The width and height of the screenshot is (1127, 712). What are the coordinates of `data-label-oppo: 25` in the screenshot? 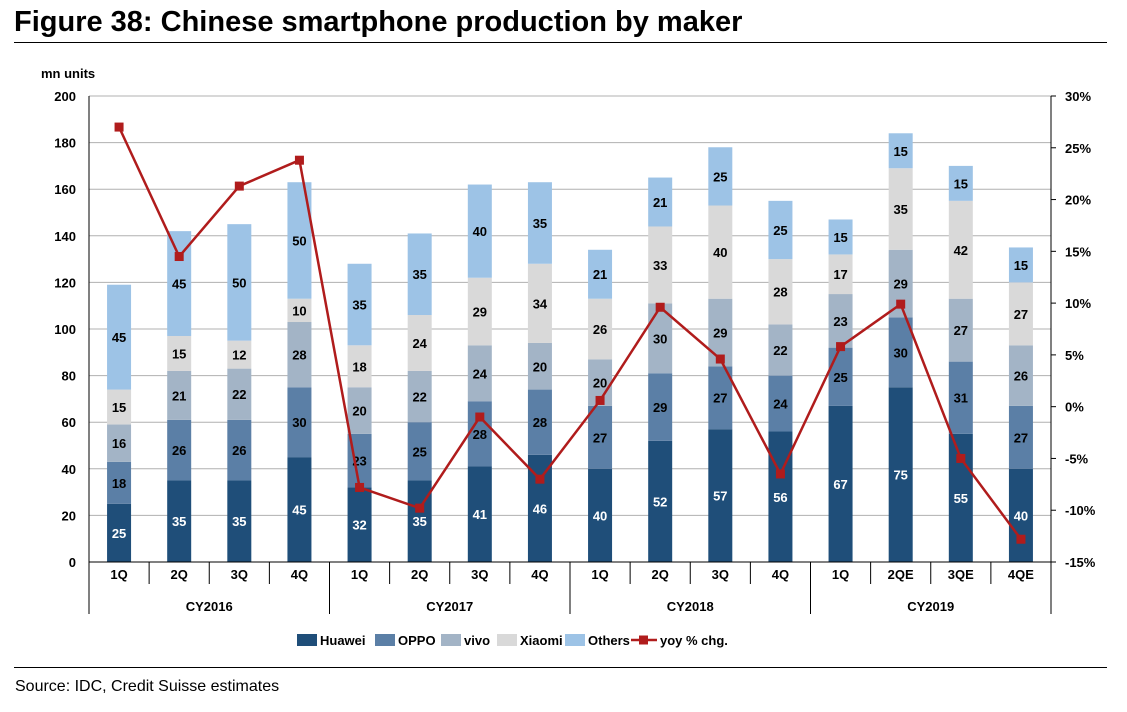 It's located at (419, 451).